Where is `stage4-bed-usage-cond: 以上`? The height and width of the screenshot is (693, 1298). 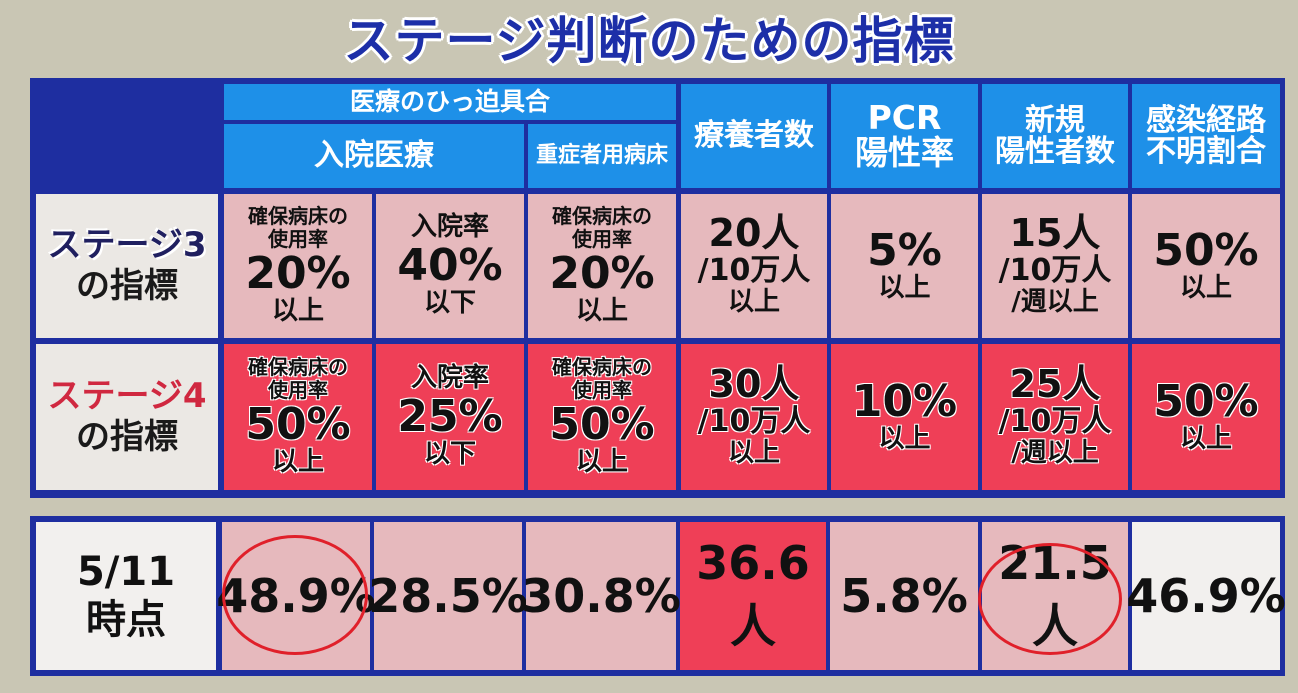
stage4-bed-usage-cond: 以上 is located at coordinates (297, 462).